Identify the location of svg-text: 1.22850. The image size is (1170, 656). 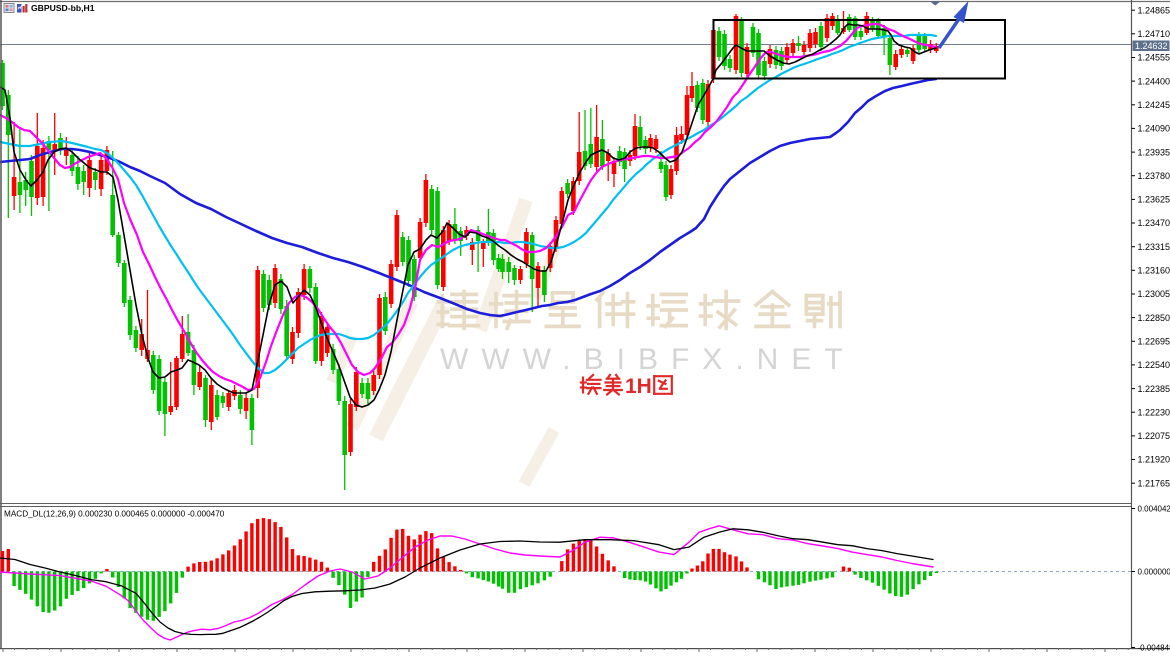
(1154, 318).